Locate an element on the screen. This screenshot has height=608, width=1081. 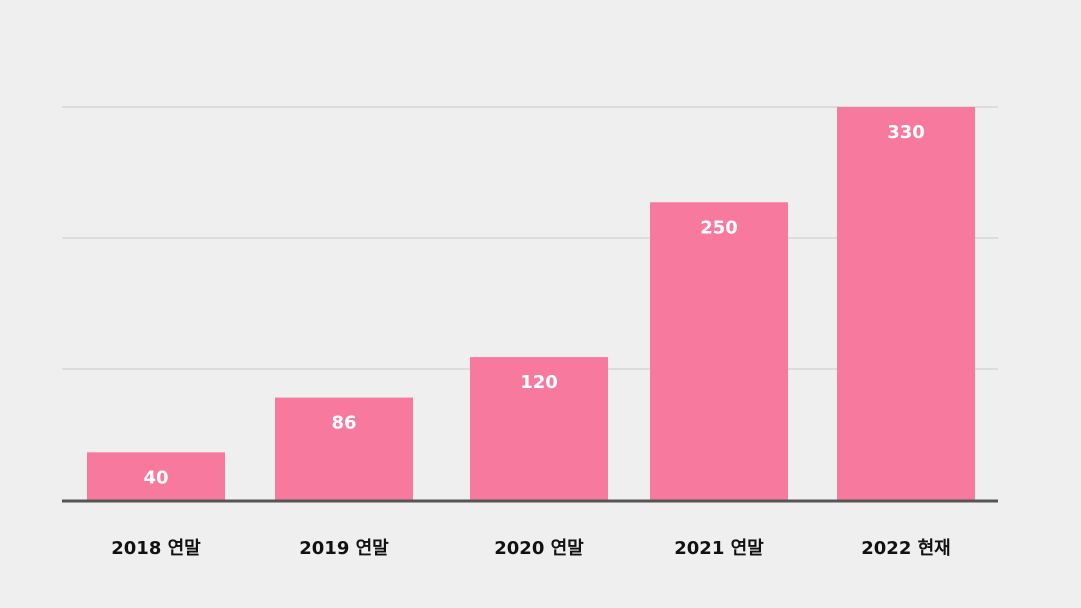
data-label-4: 330 is located at coordinates (906, 132).